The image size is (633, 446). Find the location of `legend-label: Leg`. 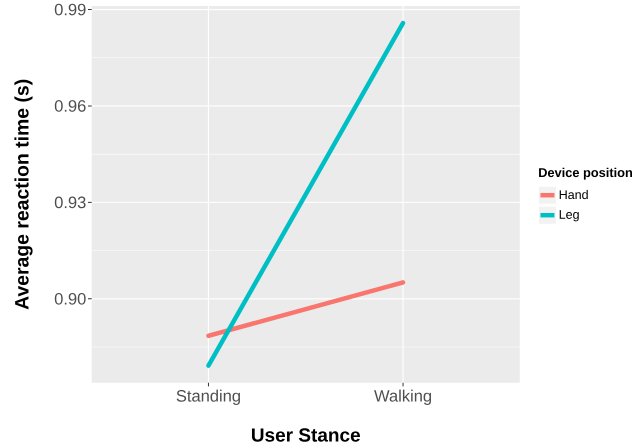

legend-label: Leg is located at coordinates (569, 216).